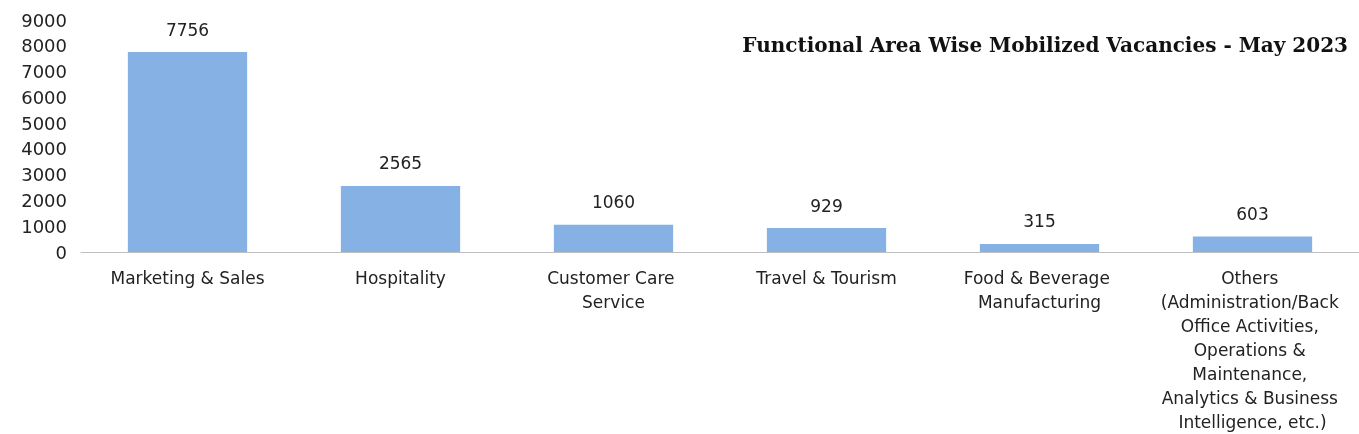  Describe the element at coordinates (826, 205) in the screenshot. I see `data-label: 929` at that location.